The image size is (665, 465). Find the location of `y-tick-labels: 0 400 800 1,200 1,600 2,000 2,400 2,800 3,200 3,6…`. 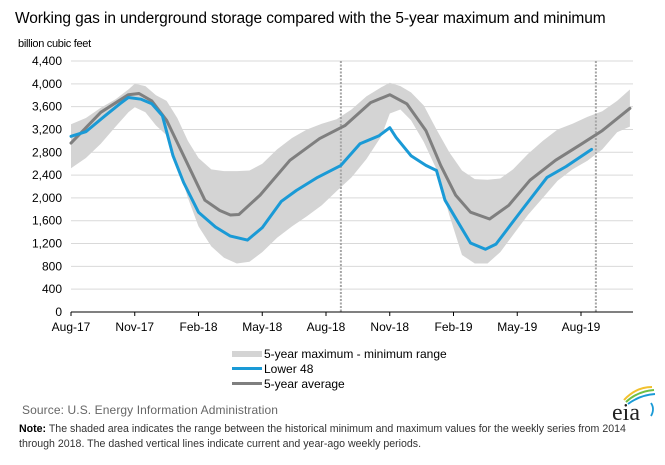

y-tick-labels: 0 400 800 1,200 1,600 2,000 2,400 2,800 3,200 3,6… is located at coordinates (47, 186).